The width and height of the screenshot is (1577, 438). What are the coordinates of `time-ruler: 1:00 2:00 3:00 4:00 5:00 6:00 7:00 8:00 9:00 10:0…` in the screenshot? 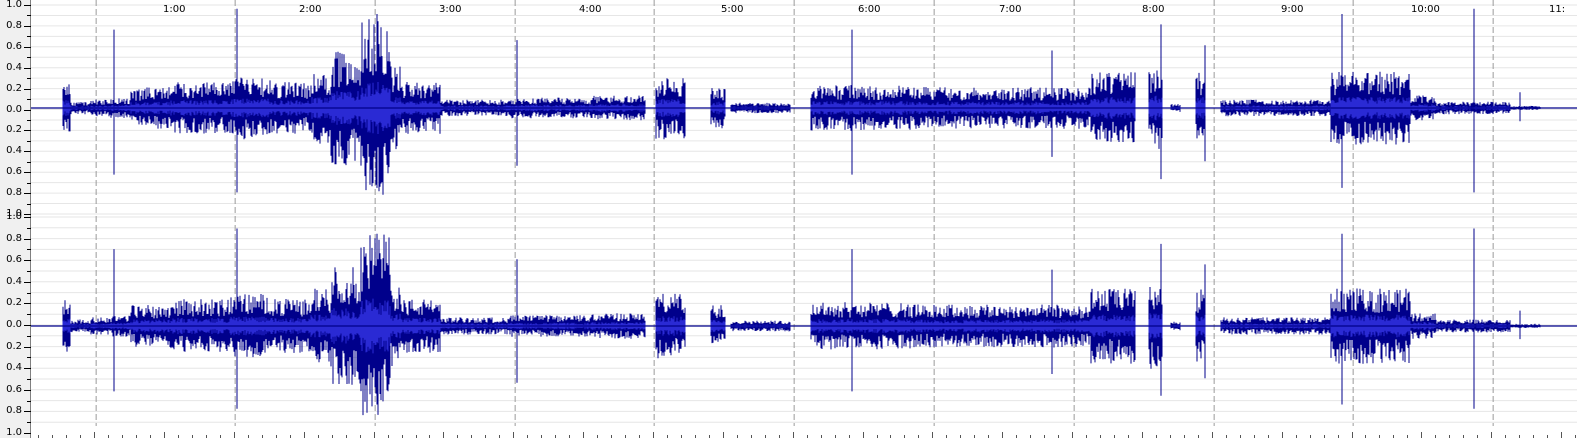 It's located at (804, 9).